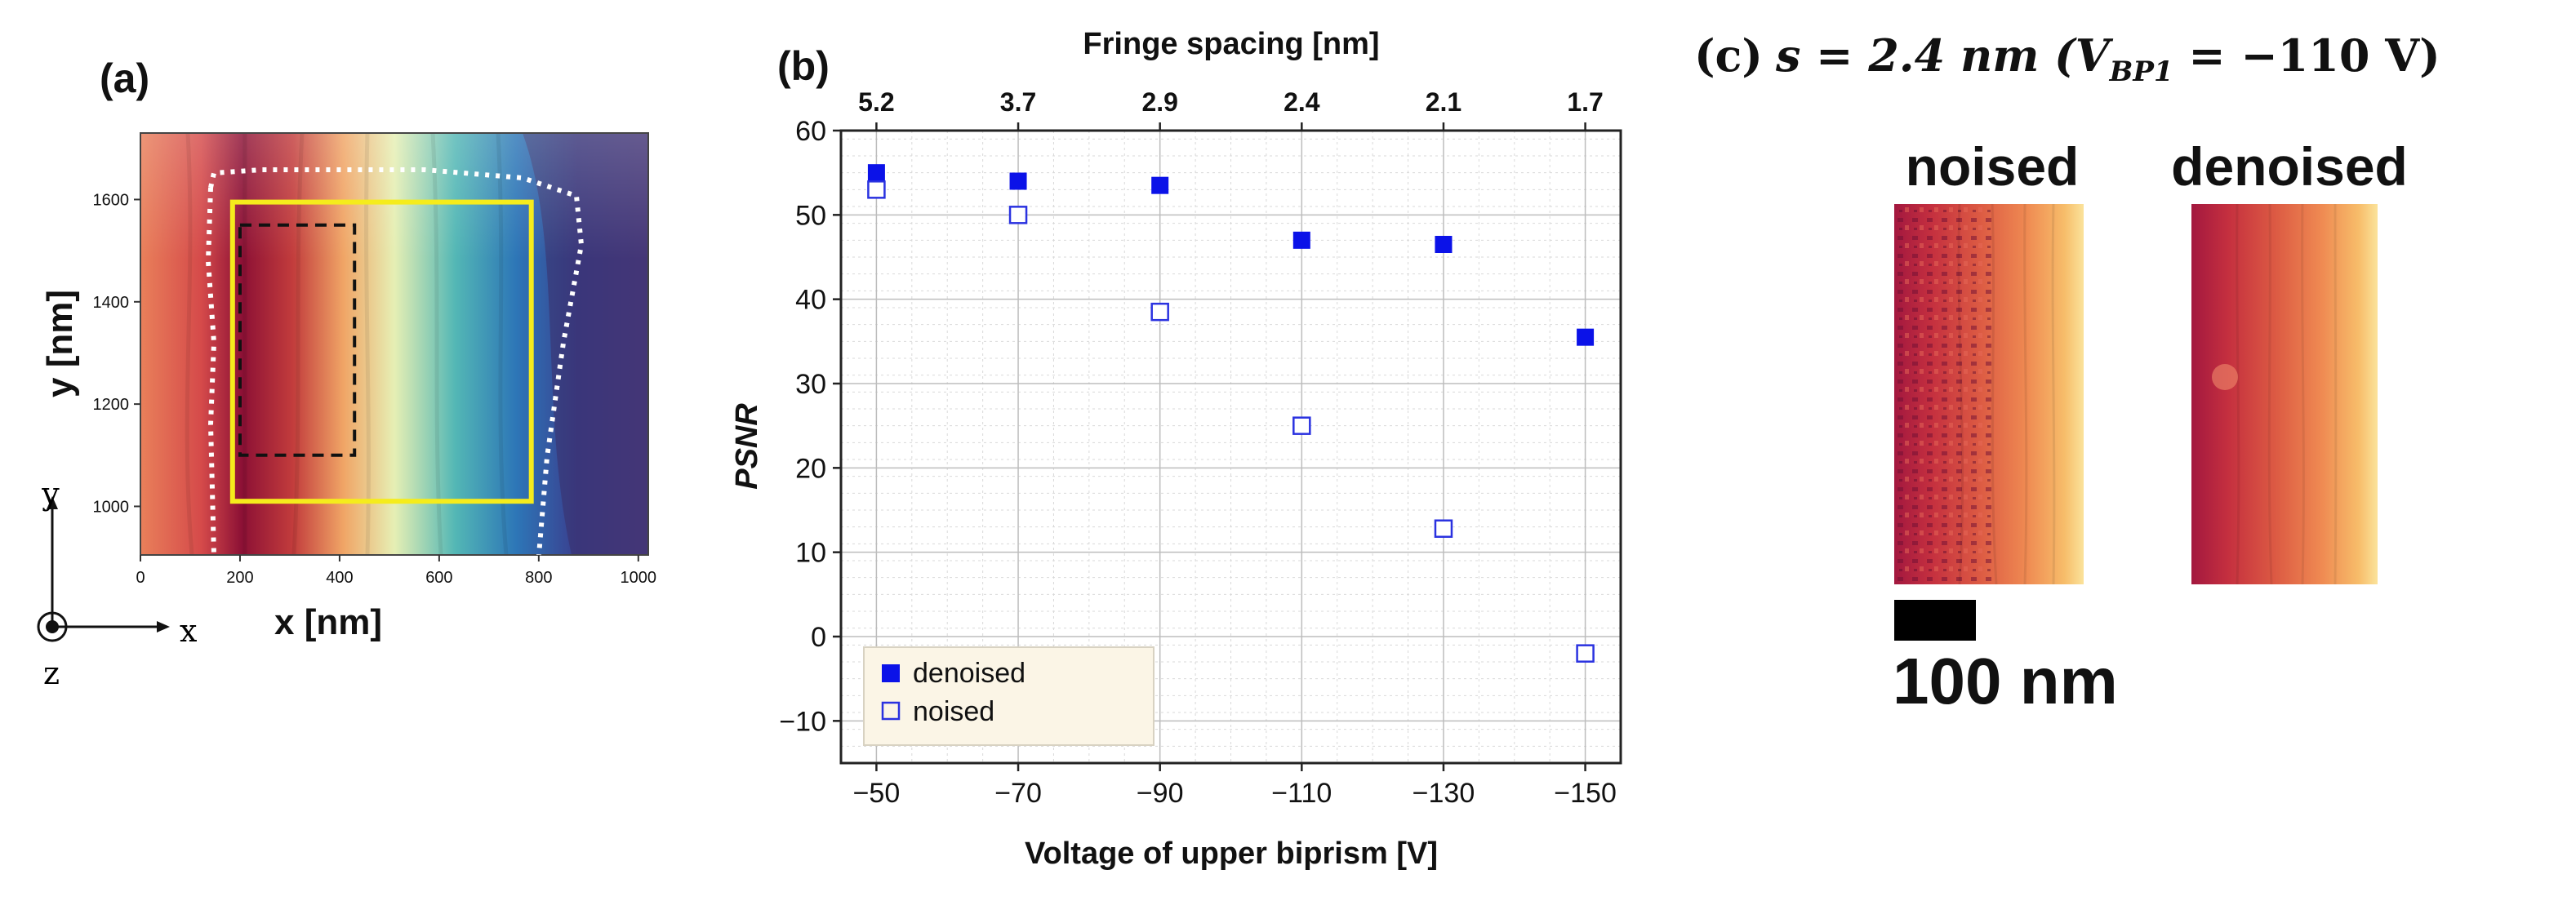 This screenshot has height=901, width=2576. What do you see at coordinates (891, 673) in the screenshot?
I see `legend-marker-denoised` at bounding box center [891, 673].